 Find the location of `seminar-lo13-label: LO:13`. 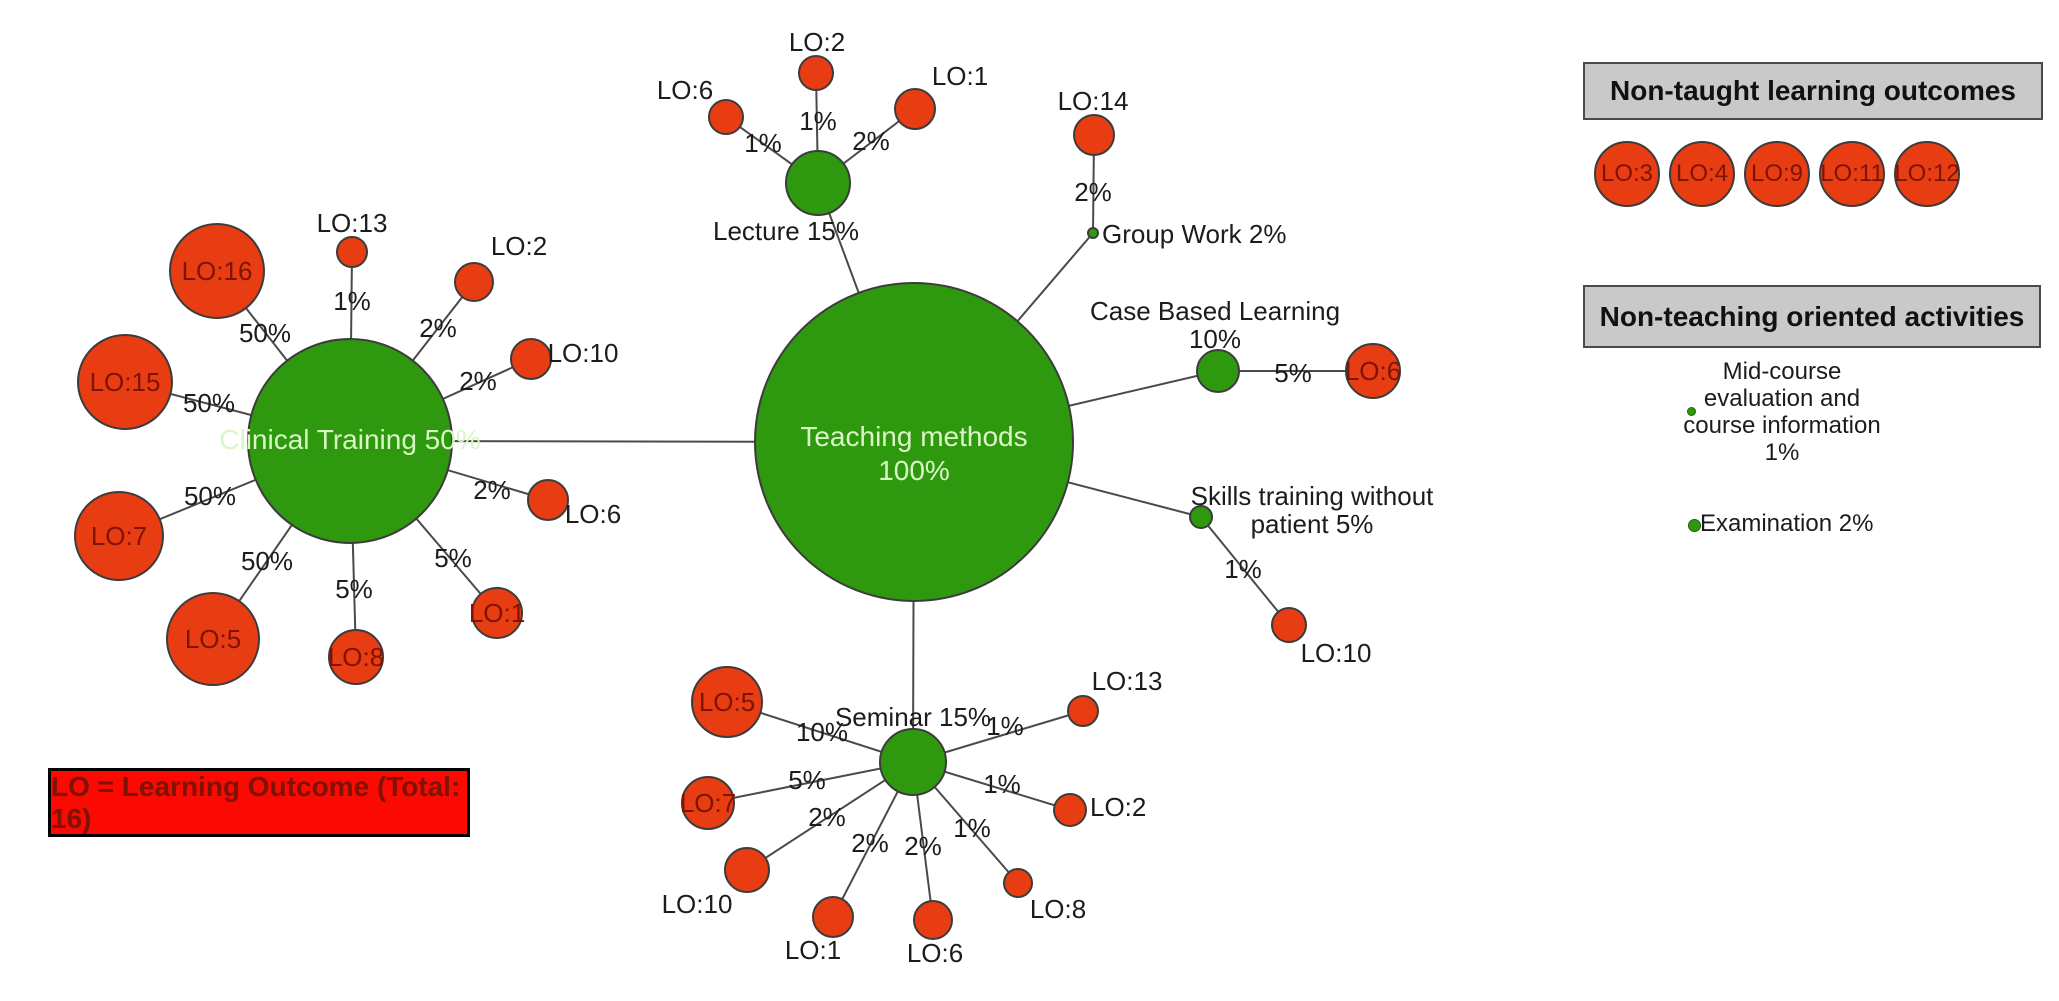

seminar-lo13-label: LO:13 is located at coordinates (1127, 681).